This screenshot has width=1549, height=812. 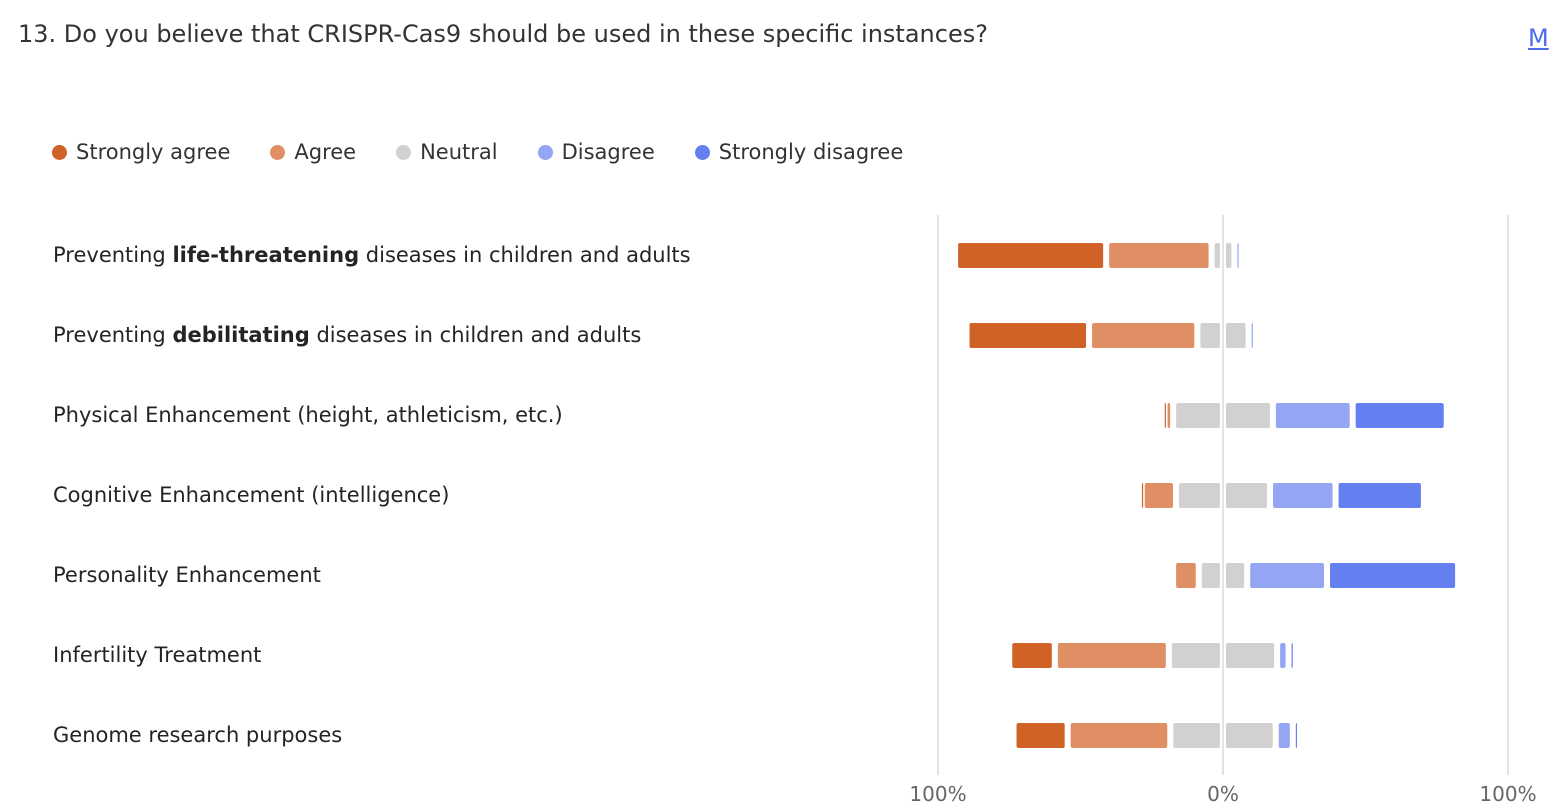 I want to click on label-text: Personality Enhancement, so click(x=187, y=575).